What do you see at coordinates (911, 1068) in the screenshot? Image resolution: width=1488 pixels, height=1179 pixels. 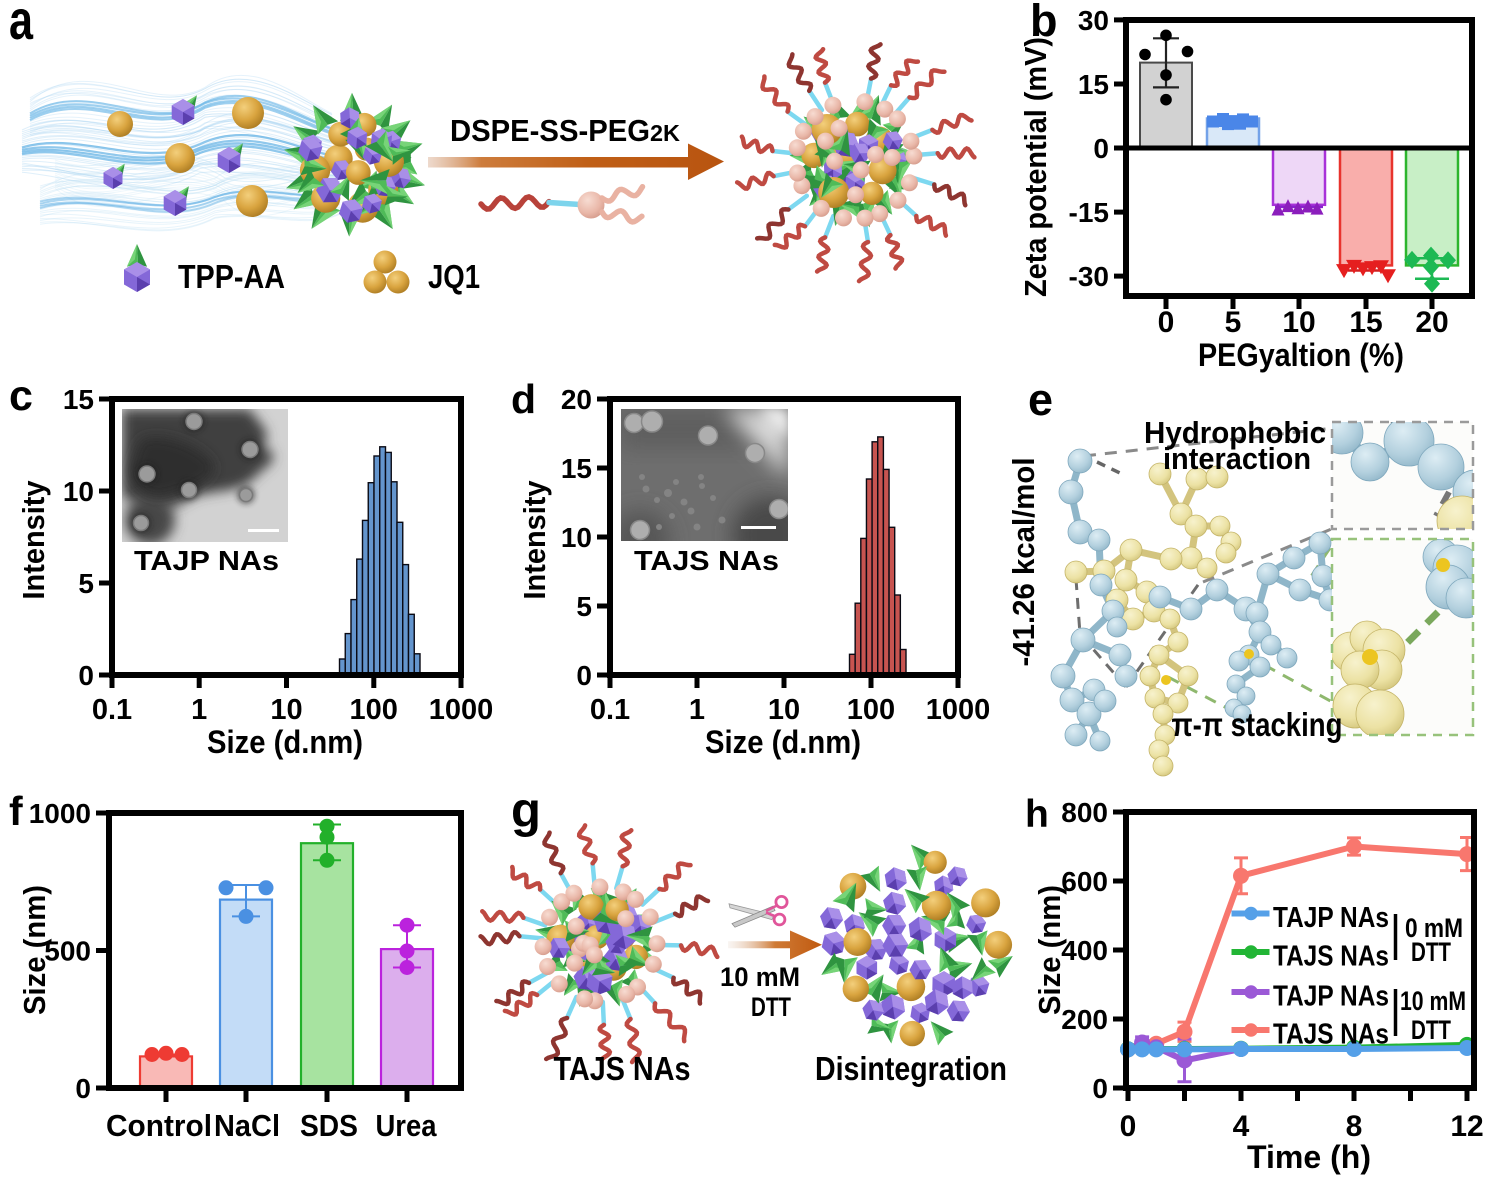 I see `svg-text: Disintegration` at bounding box center [911, 1068].